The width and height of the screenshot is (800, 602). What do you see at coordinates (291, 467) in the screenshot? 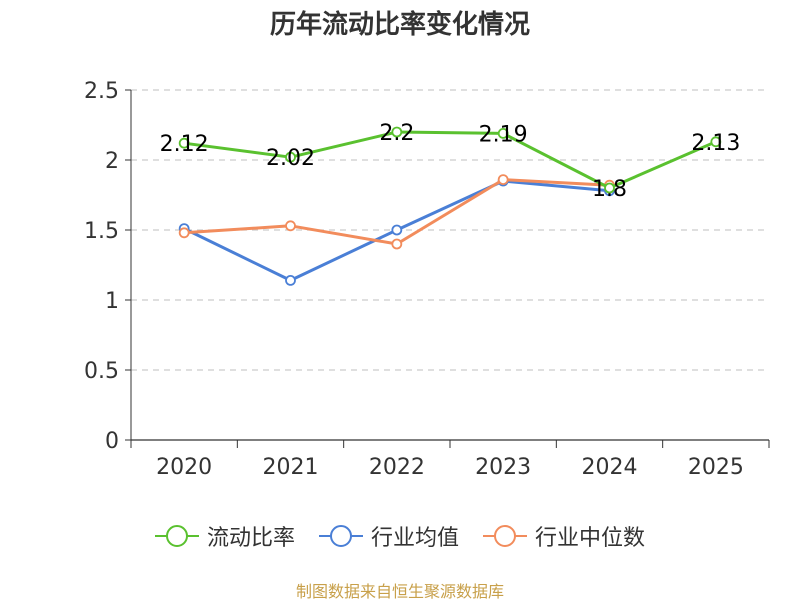
I see `x-tick-label: 2021` at bounding box center [291, 467].